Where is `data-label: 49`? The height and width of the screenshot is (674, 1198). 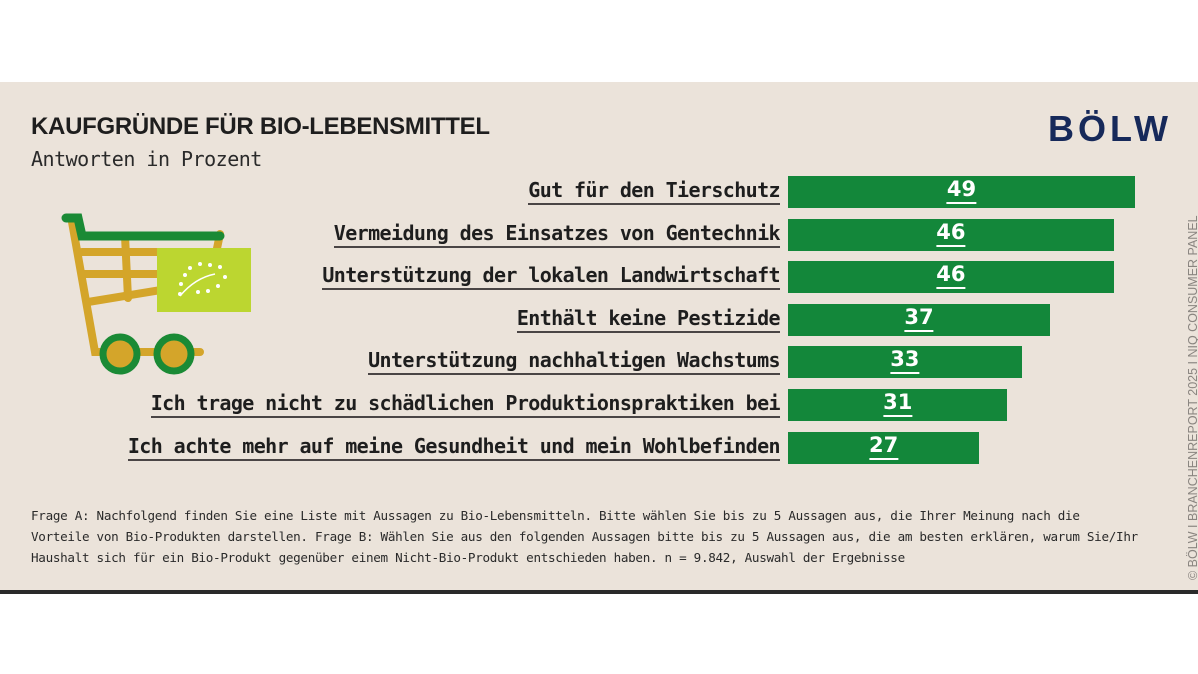
data-label: 49 is located at coordinates (961, 190).